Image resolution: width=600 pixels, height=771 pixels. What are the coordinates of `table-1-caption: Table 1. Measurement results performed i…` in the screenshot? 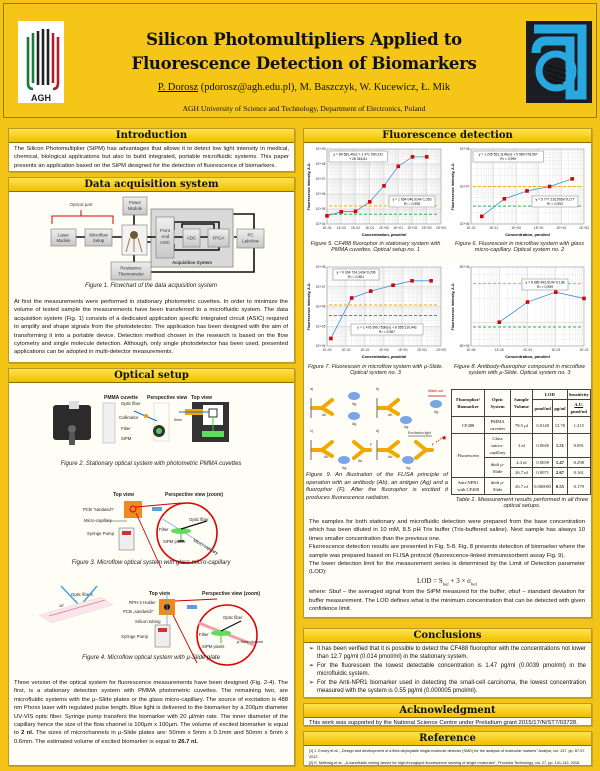 It's located at (522, 503).